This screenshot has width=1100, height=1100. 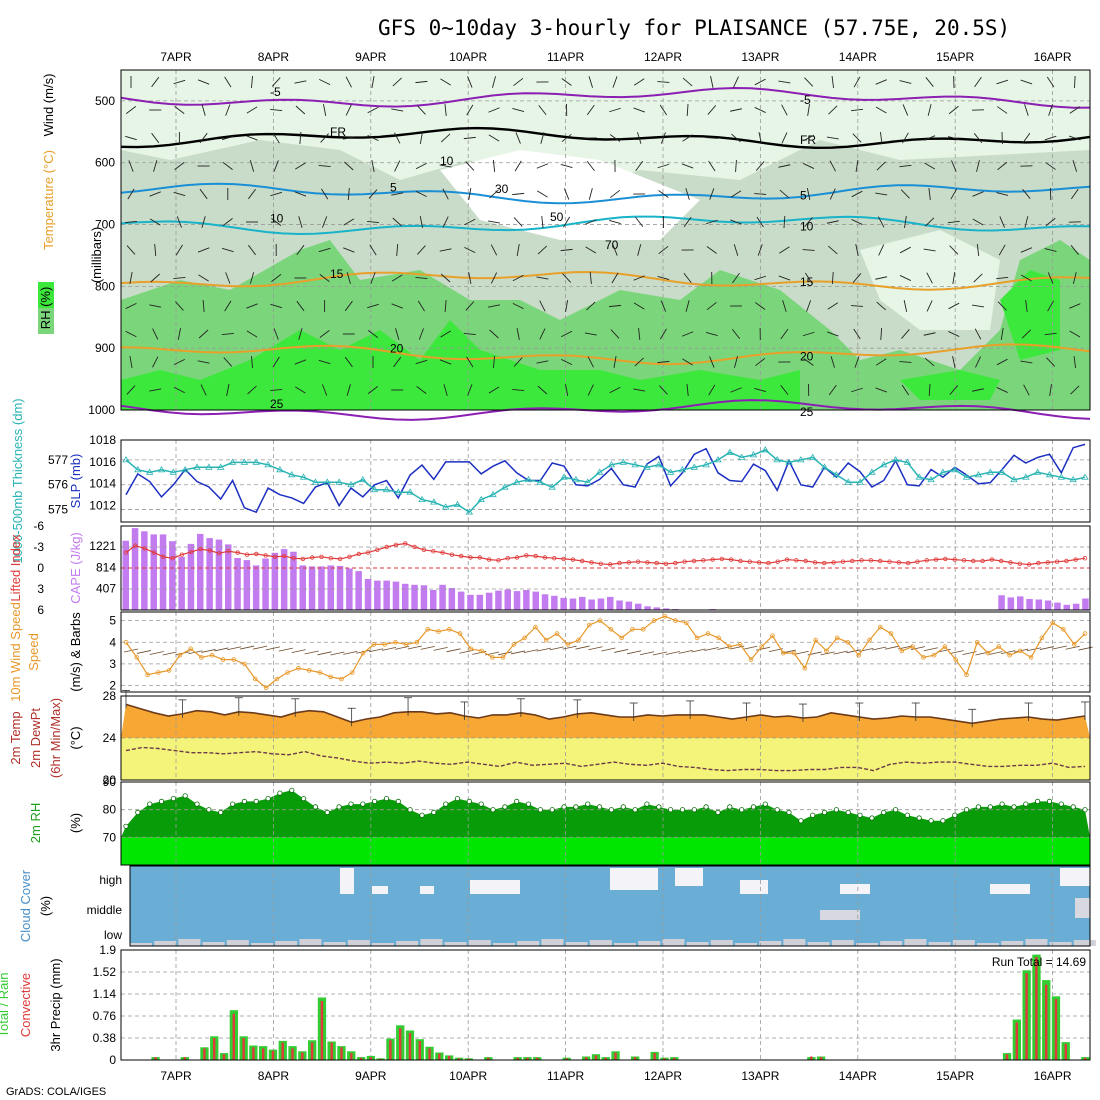 What do you see at coordinates (605, 280) in the screenshot?
I see `isotherm-line` at bounding box center [605, 280].